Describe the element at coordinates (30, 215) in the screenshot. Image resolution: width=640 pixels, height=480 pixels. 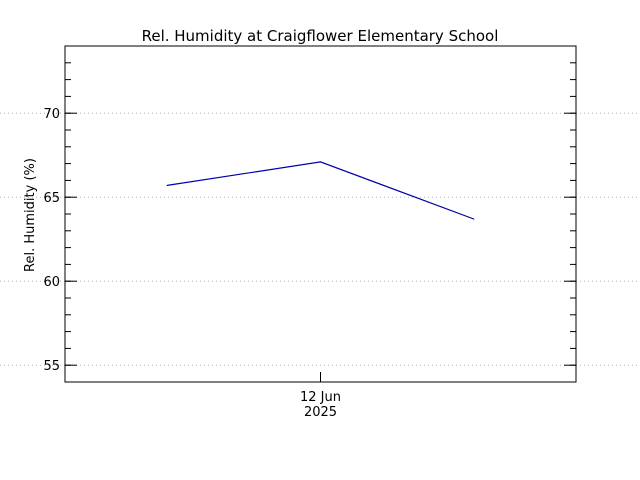
I see `y-axis-label: Rel. Humidity (%)` at that location.